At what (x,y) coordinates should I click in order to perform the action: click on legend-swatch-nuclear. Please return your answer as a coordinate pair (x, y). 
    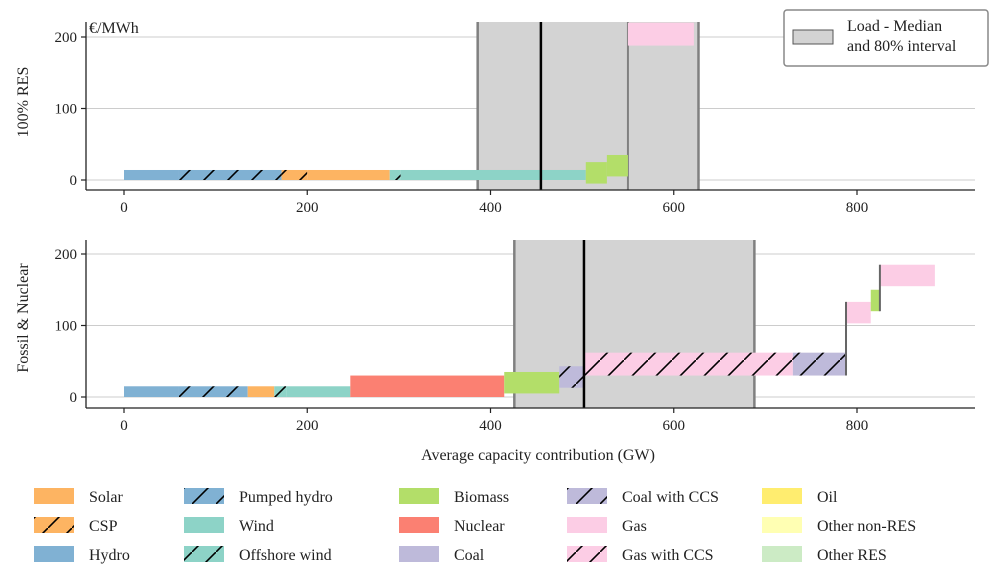
    Looking at the image, I should click on (419, 525).